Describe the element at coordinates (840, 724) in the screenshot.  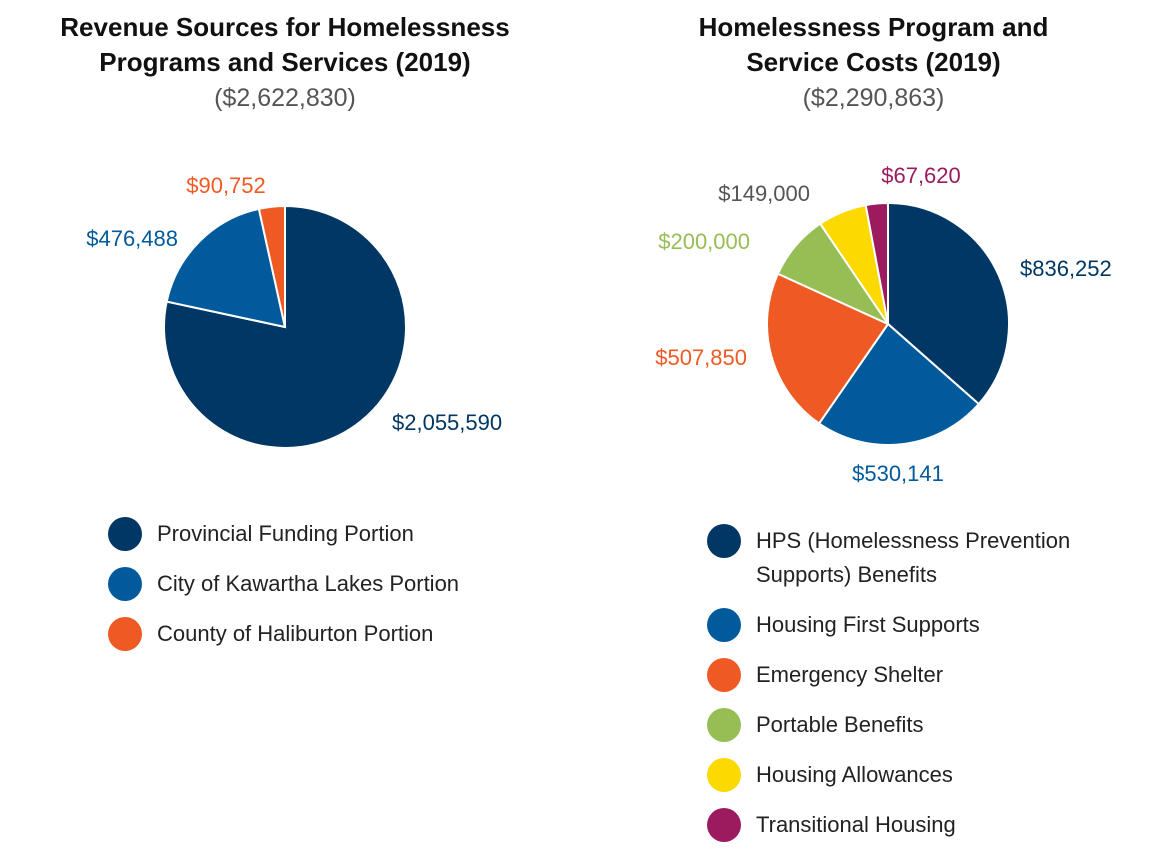
I see `costs-legend-label-3: Portable Benefits` at that location.